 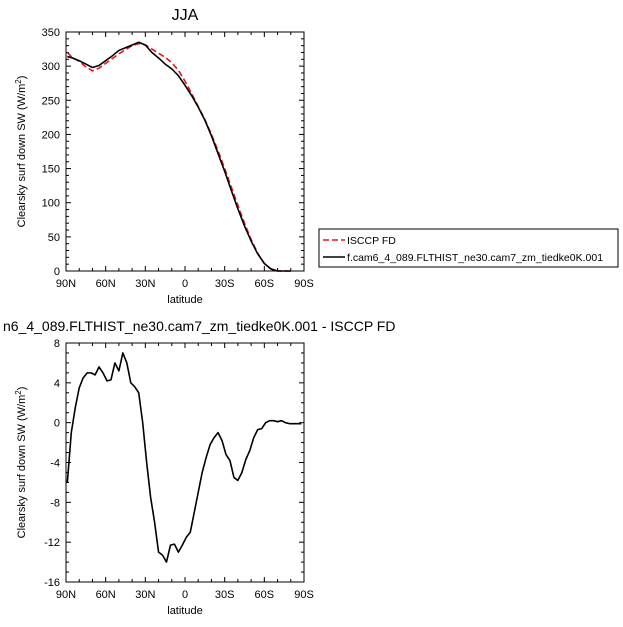 I want to click on y-tick-label: 250, so click(x=51, y=101).